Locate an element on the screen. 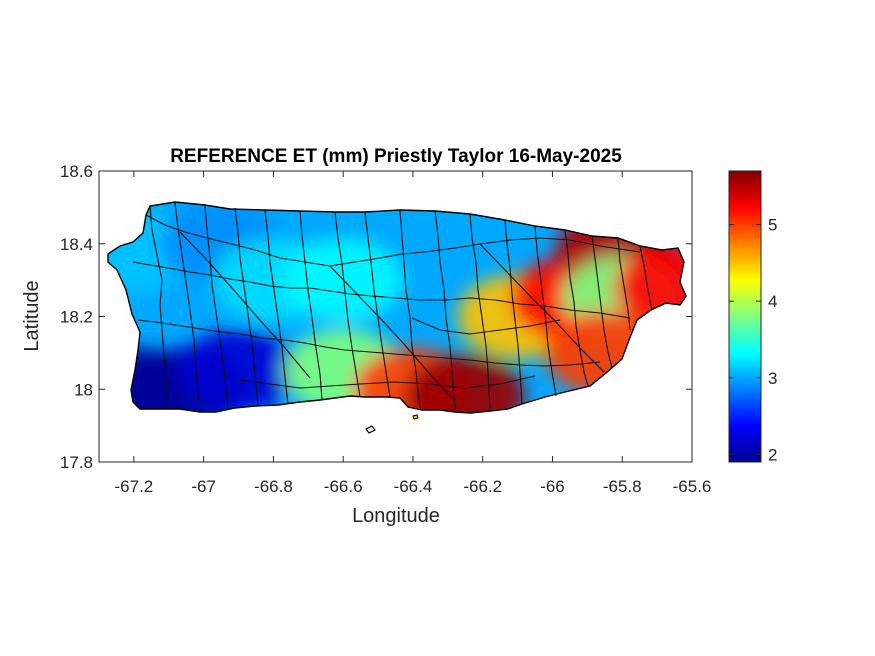 The image size is (875, 656). x-tick-label: -67 is located at coordinates (203, 486).